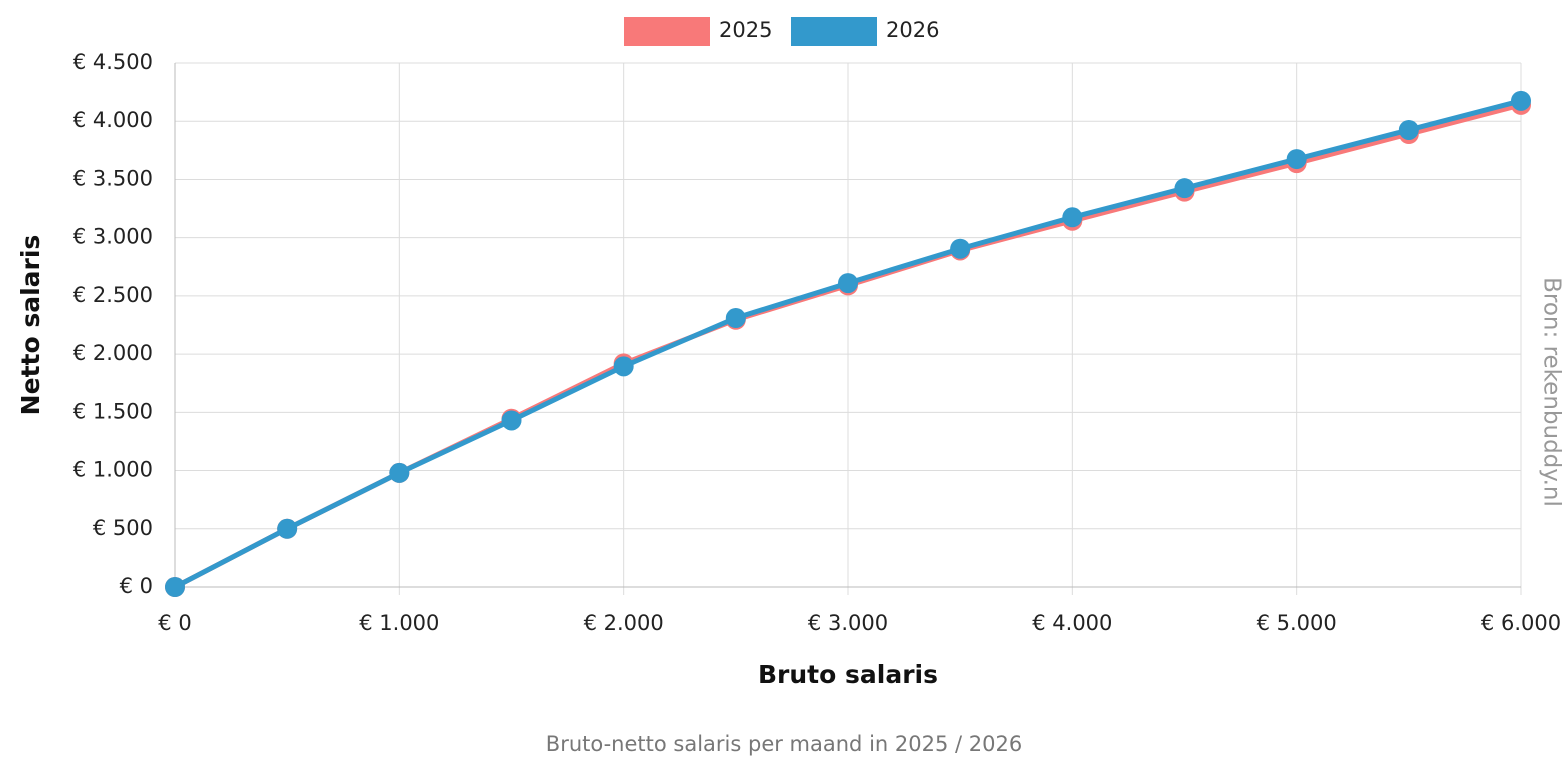  I want to click on x-tick-label: € 2.000, so click(624, 623).